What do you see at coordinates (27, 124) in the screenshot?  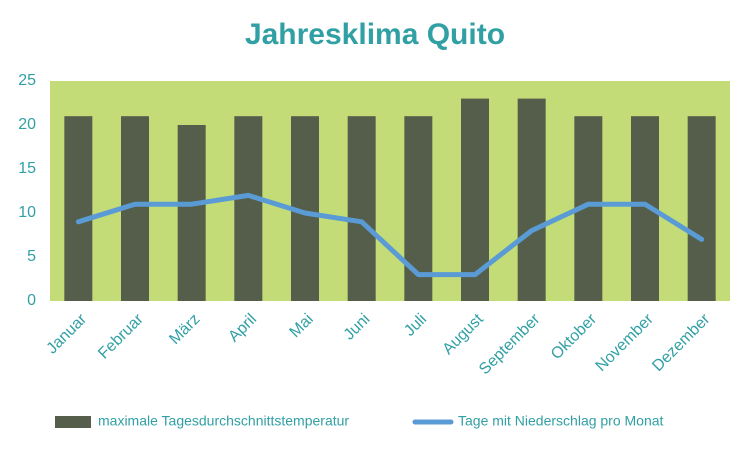 I see `y-tick-label: 20` at bounding box center [27, 124].